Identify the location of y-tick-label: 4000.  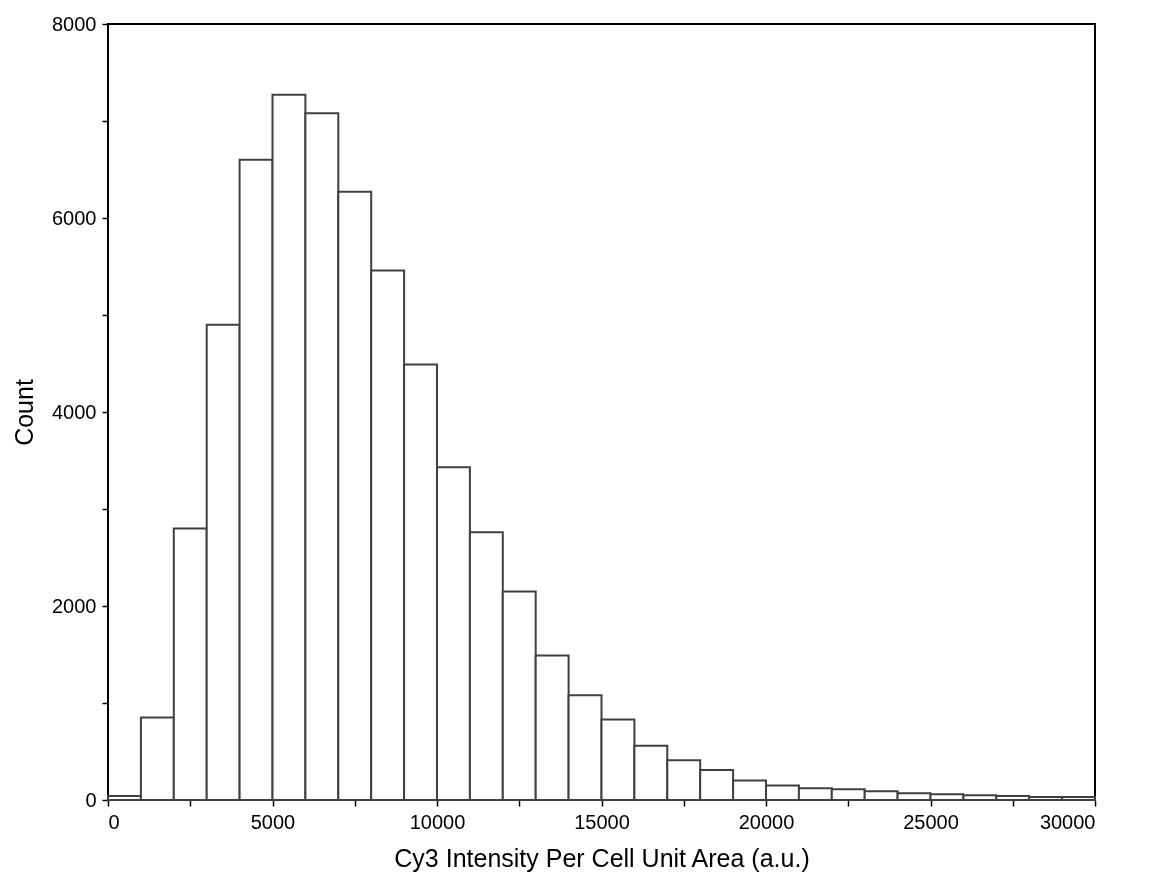
(74, 411).